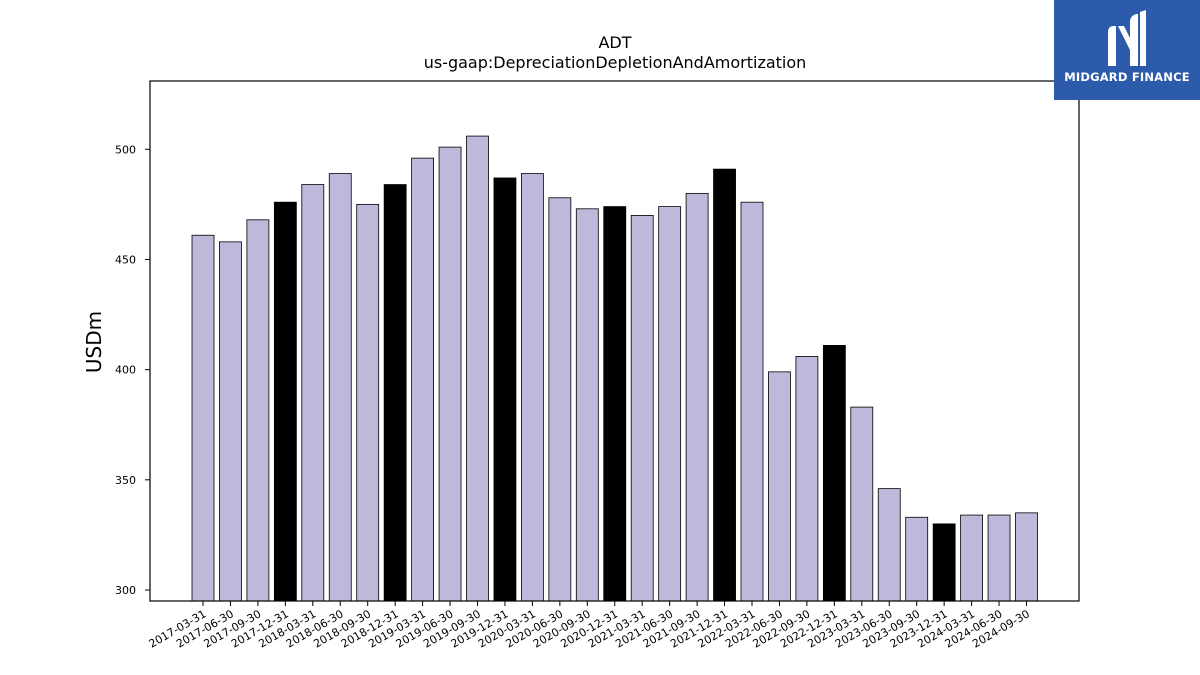  I want to click on y-axis-label: USDm, so click(94, 342).